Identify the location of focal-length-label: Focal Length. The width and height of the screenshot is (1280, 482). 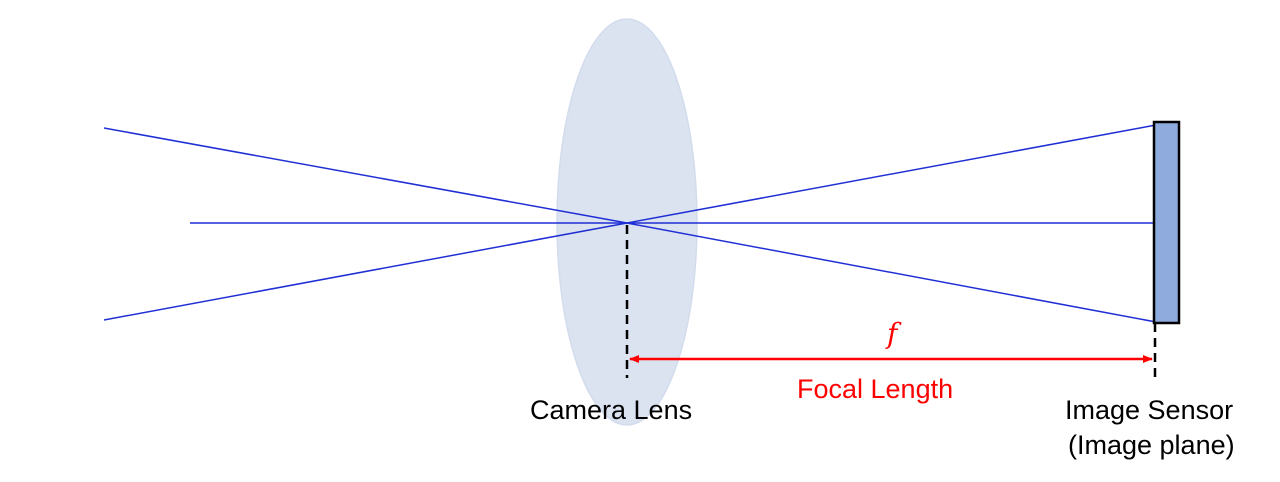
(875, 389).